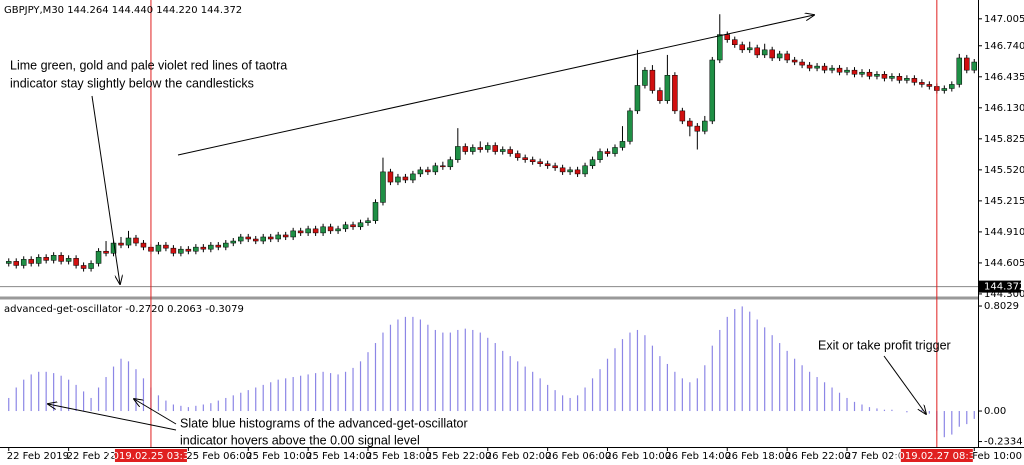 Image resolution: width=1024 pixels, height=465 pixels. I want to click on x-tick-label: 27 Feb 02:00, so click(878, 456).